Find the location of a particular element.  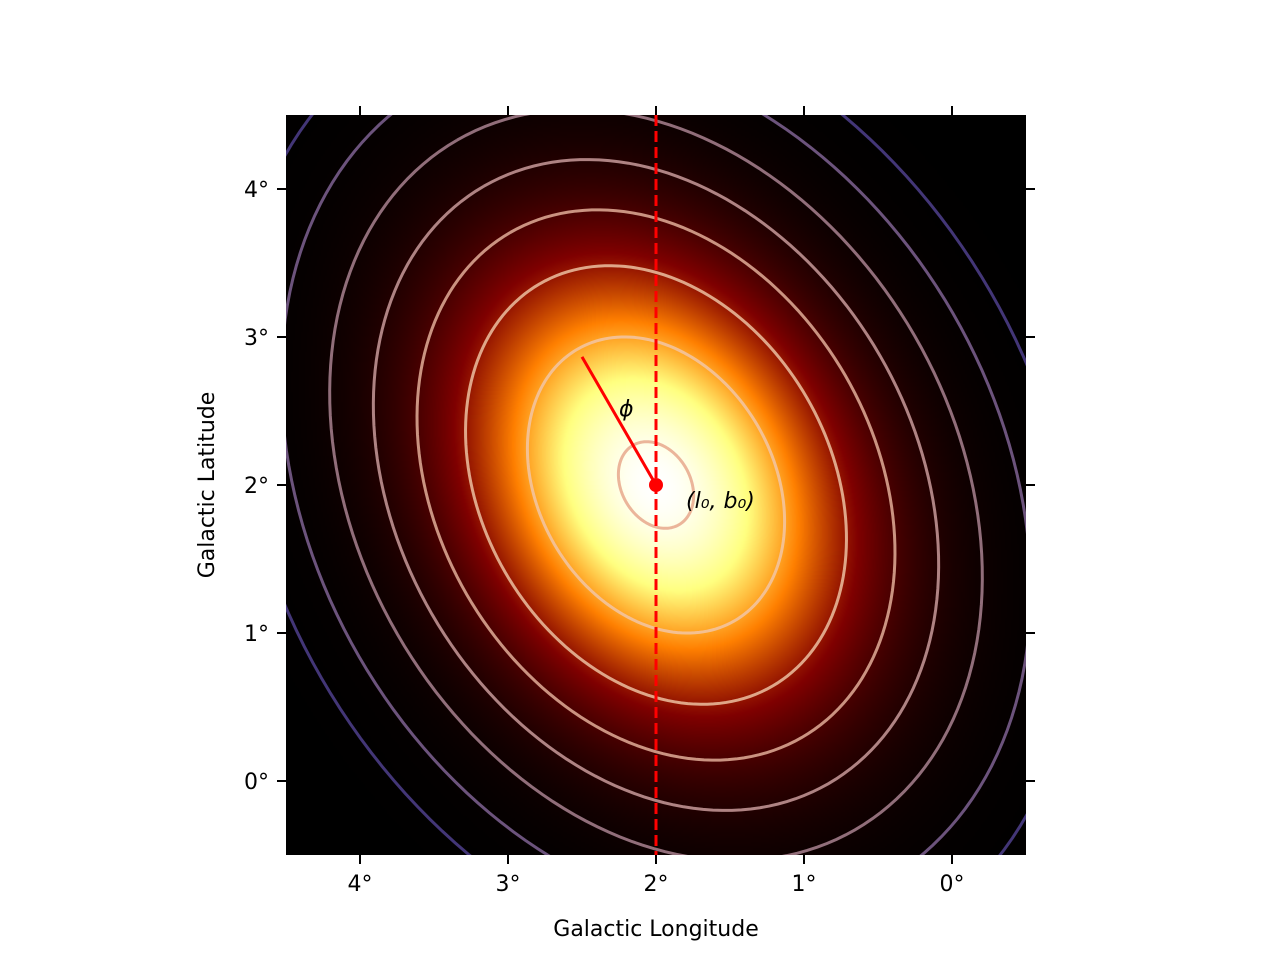

y-axis-label: Galactic Latitude is located at coordinates (207, 485).